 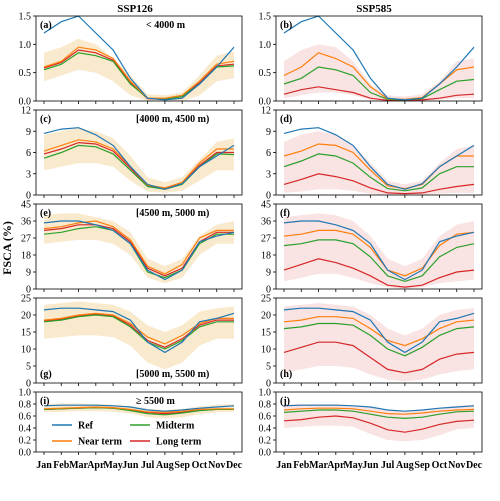 I want to click on panel-f: 0 9 18 27 36 45 (f), so click(x=372, y=248).